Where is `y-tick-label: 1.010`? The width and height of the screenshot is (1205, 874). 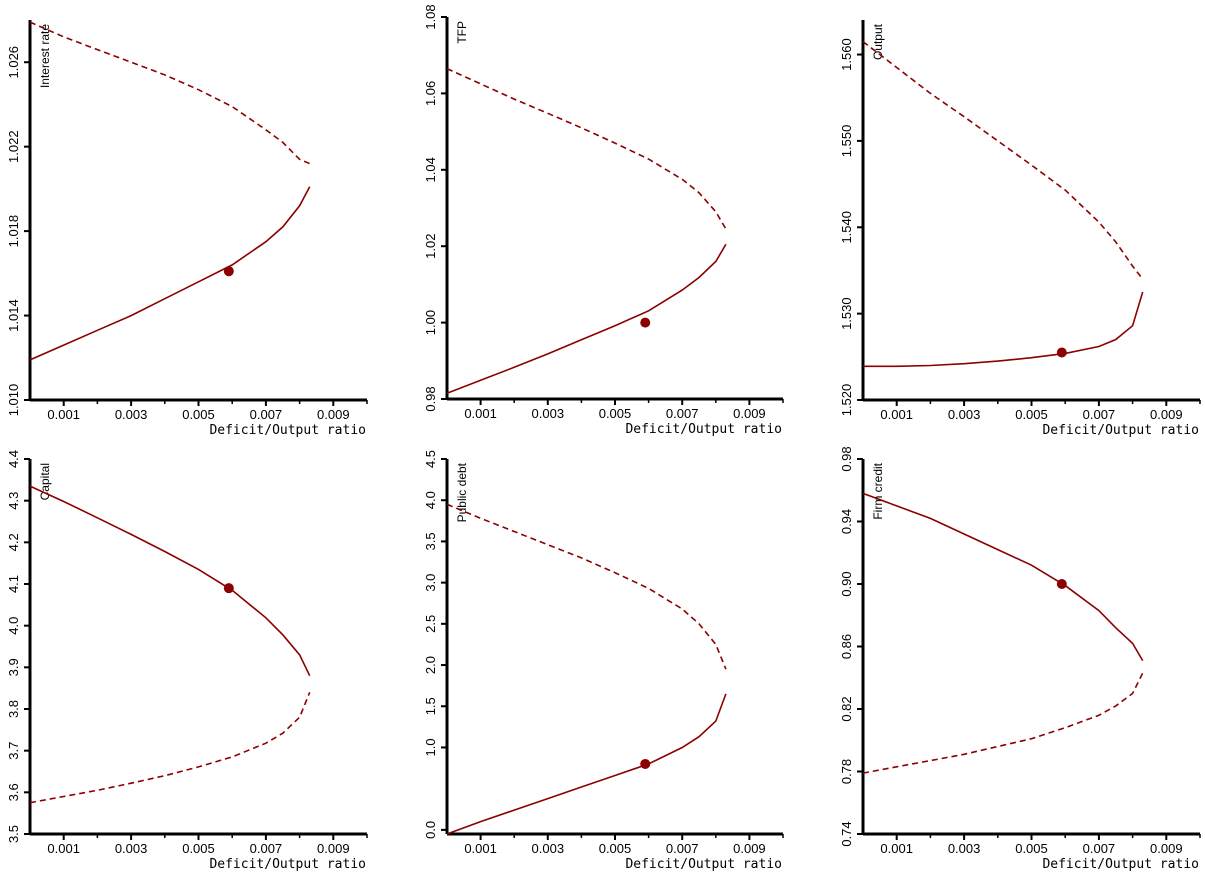
y-tick-label: 1.010 is located at coordinates (13, 400).